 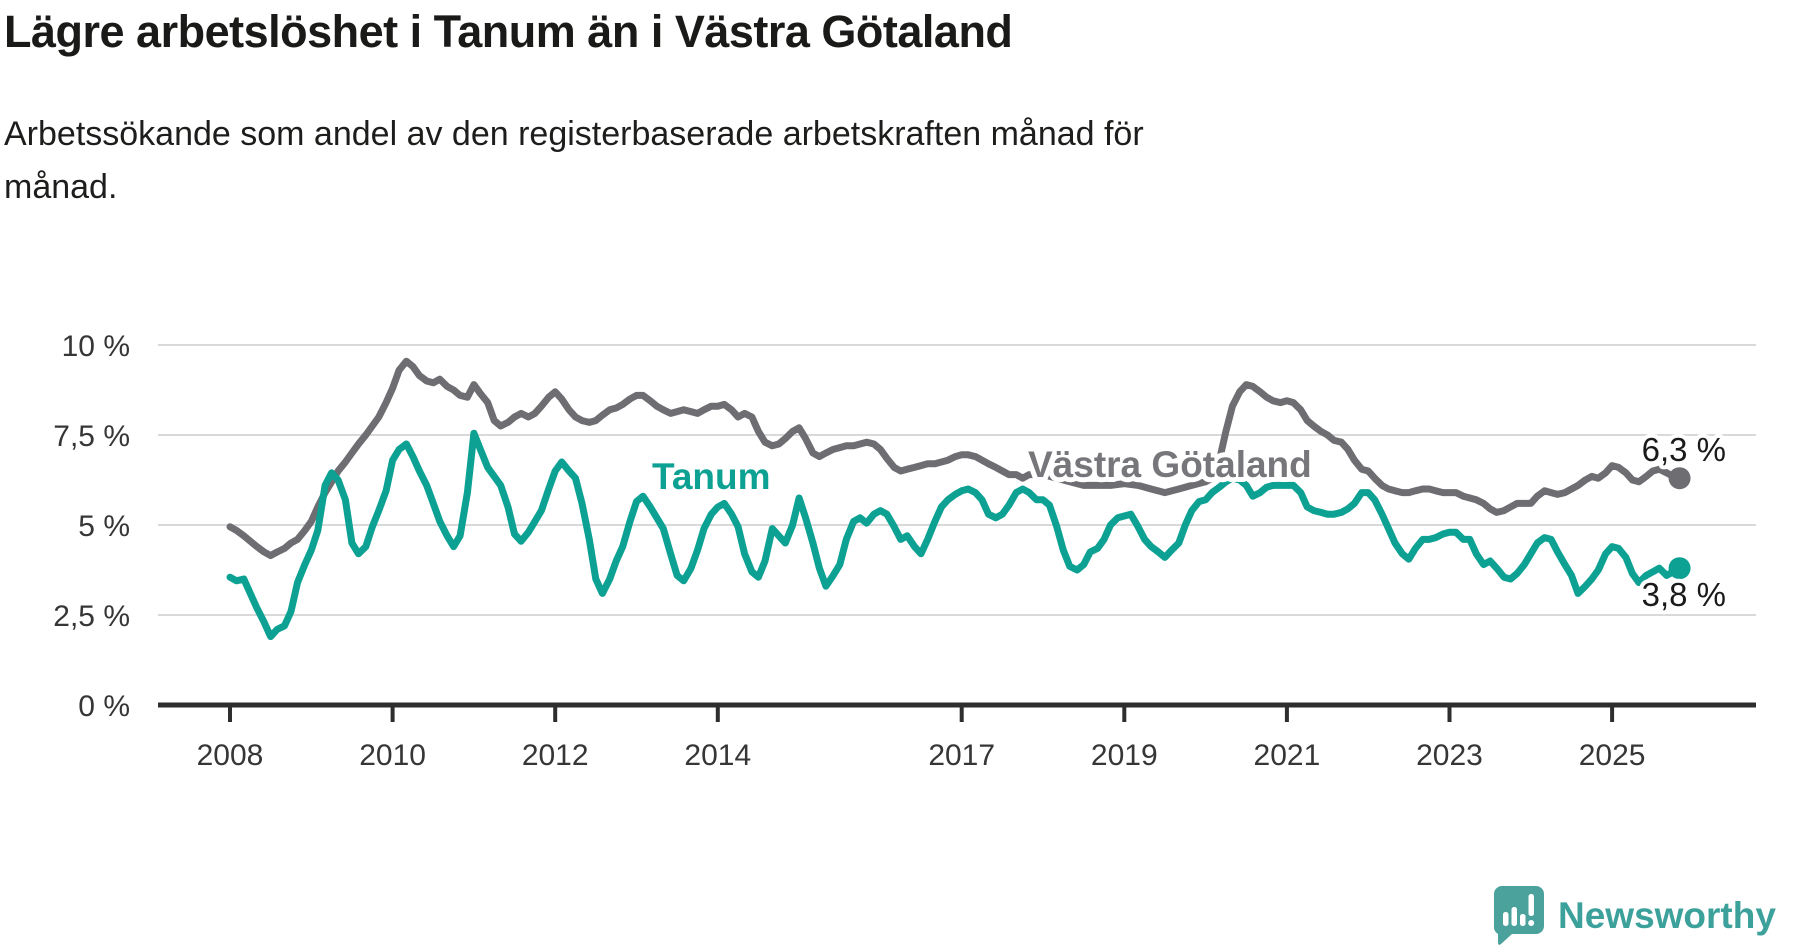 I want to click on x-tick-label: 2010, so click(x=392, y=755).